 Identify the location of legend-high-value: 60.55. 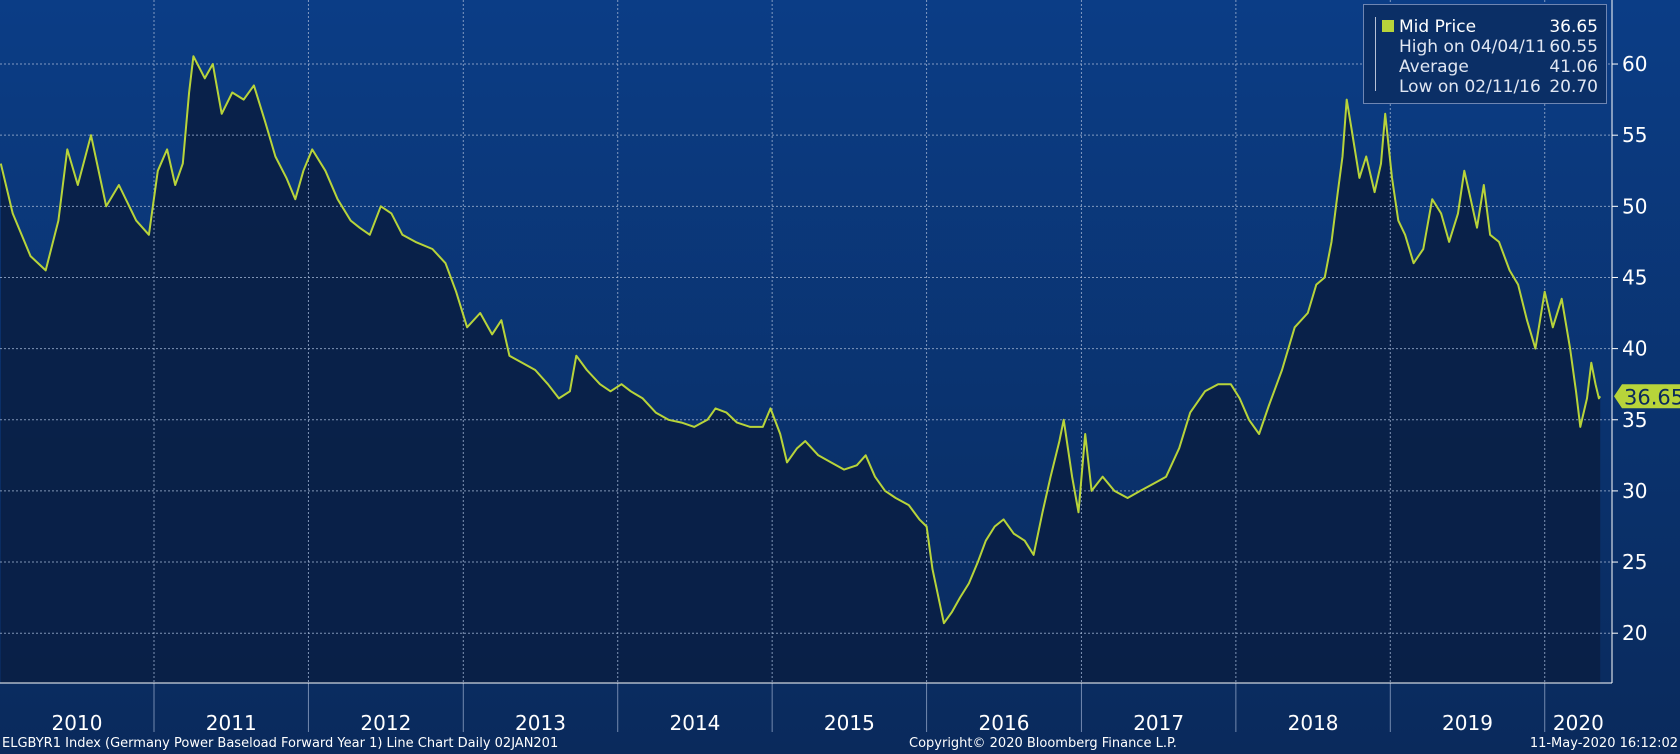
(1573, 47).